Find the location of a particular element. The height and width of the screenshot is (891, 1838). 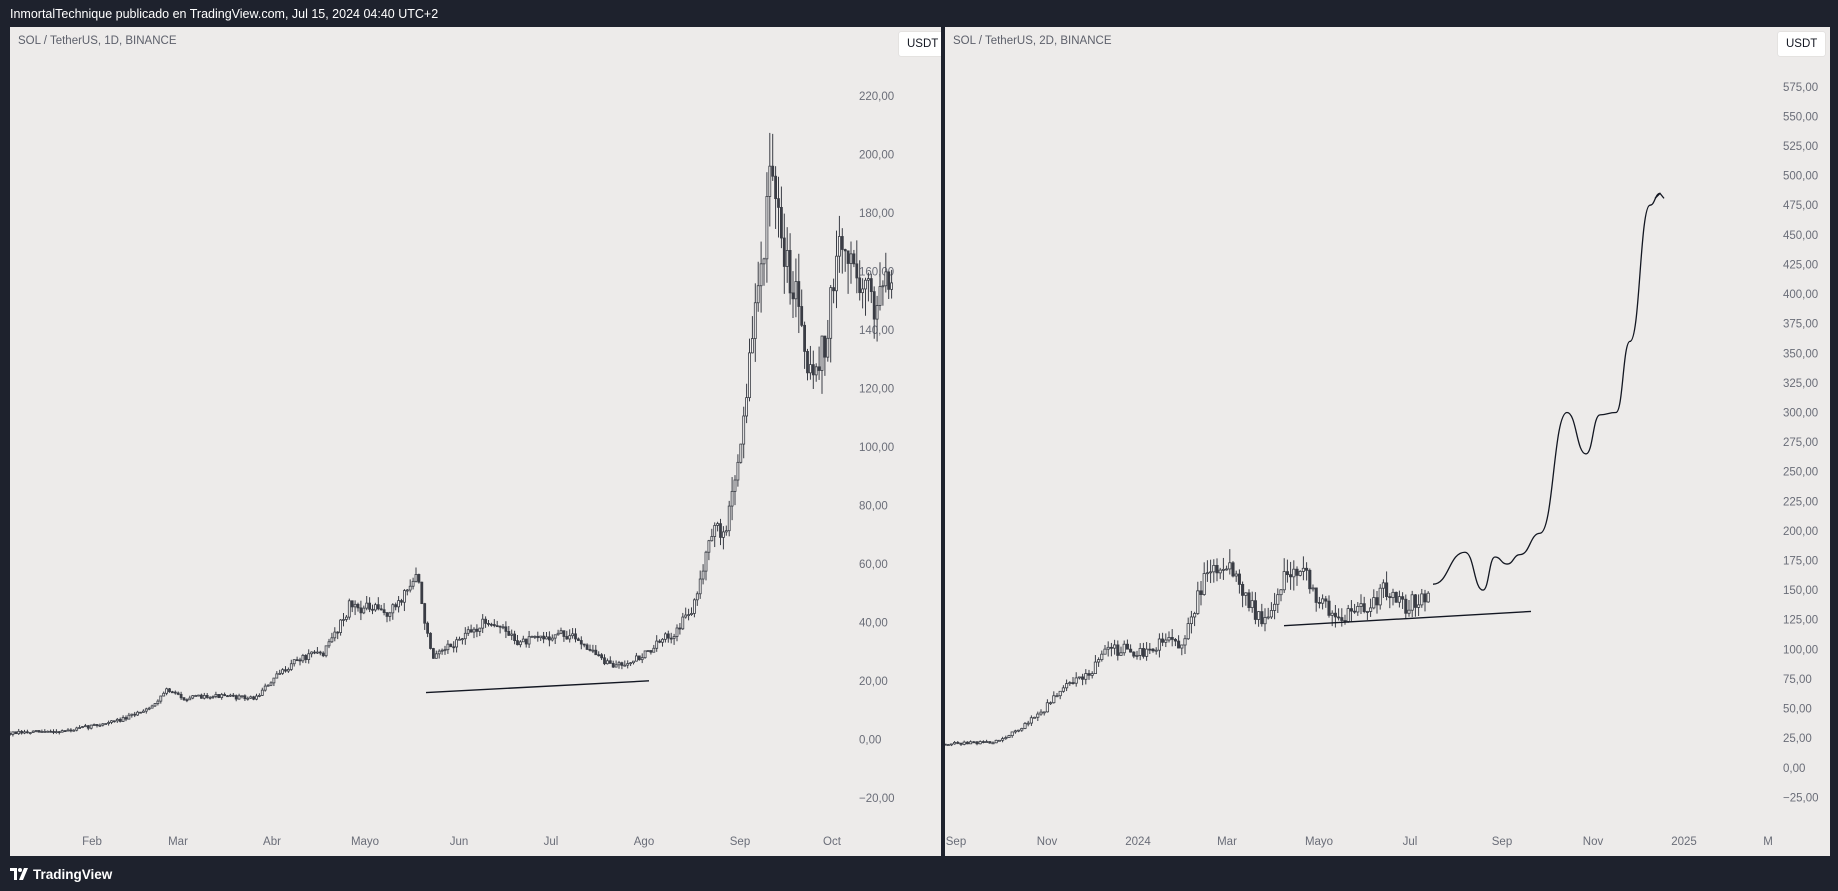

y-tick-label: 300,00 is located at coordinates (1800, 413).